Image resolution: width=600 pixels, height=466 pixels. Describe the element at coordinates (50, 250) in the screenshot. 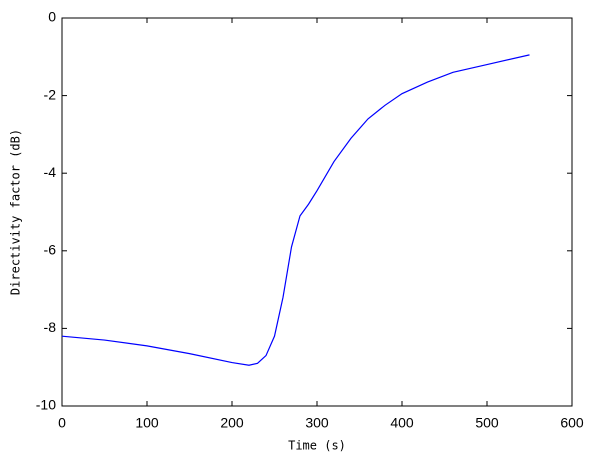

I see `y-tick-label: -6` at that location.